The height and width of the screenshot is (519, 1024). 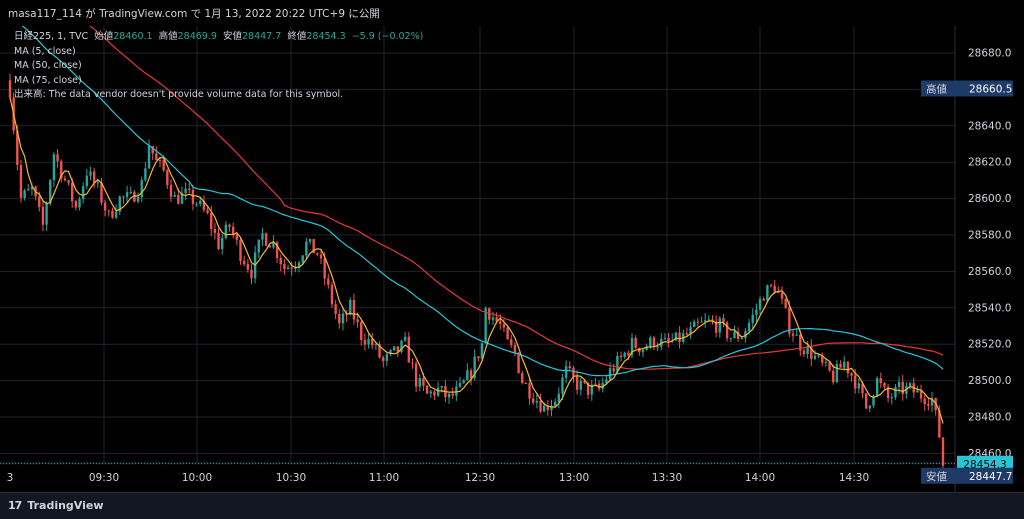 I want to click on ma75-legend: MA (75, close), so click(x=48, y=80).